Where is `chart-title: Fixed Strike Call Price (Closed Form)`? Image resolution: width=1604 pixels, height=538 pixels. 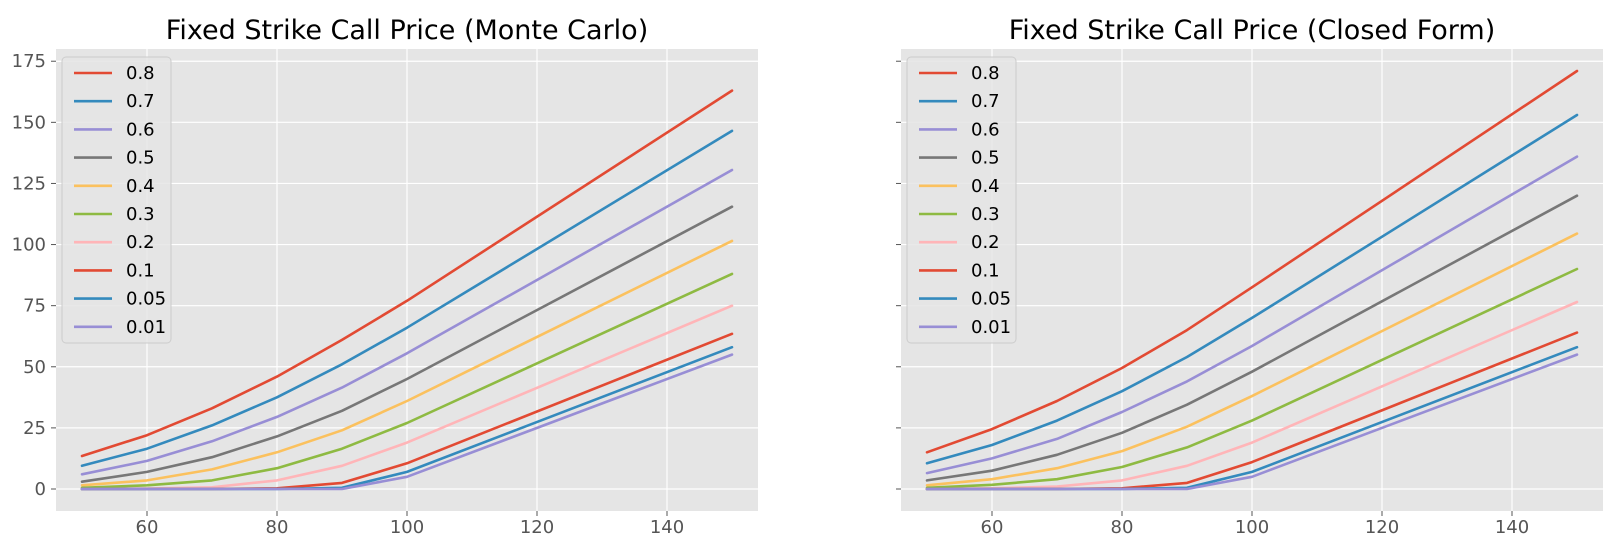
chart-title: Fixed Strike Call Price (Closed Form) is located at coordinates (1252, 30).